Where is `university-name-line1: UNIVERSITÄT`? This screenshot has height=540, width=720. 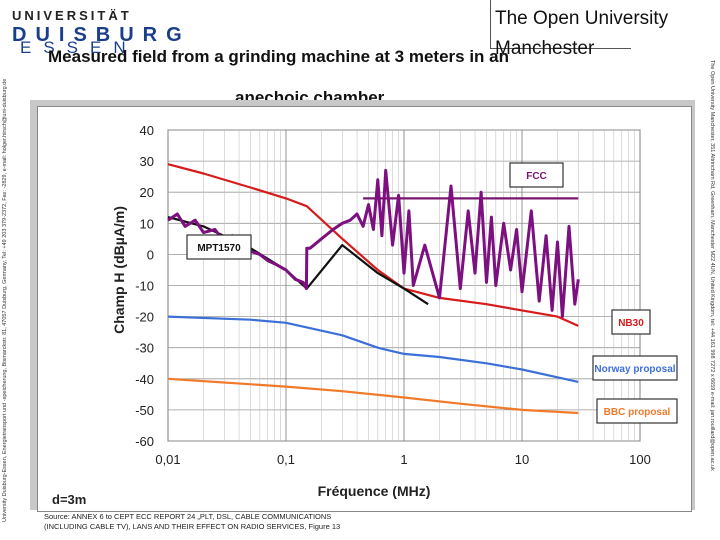
university-name-line1: UNIVERSITÄT is located at coordinates (72, 15).